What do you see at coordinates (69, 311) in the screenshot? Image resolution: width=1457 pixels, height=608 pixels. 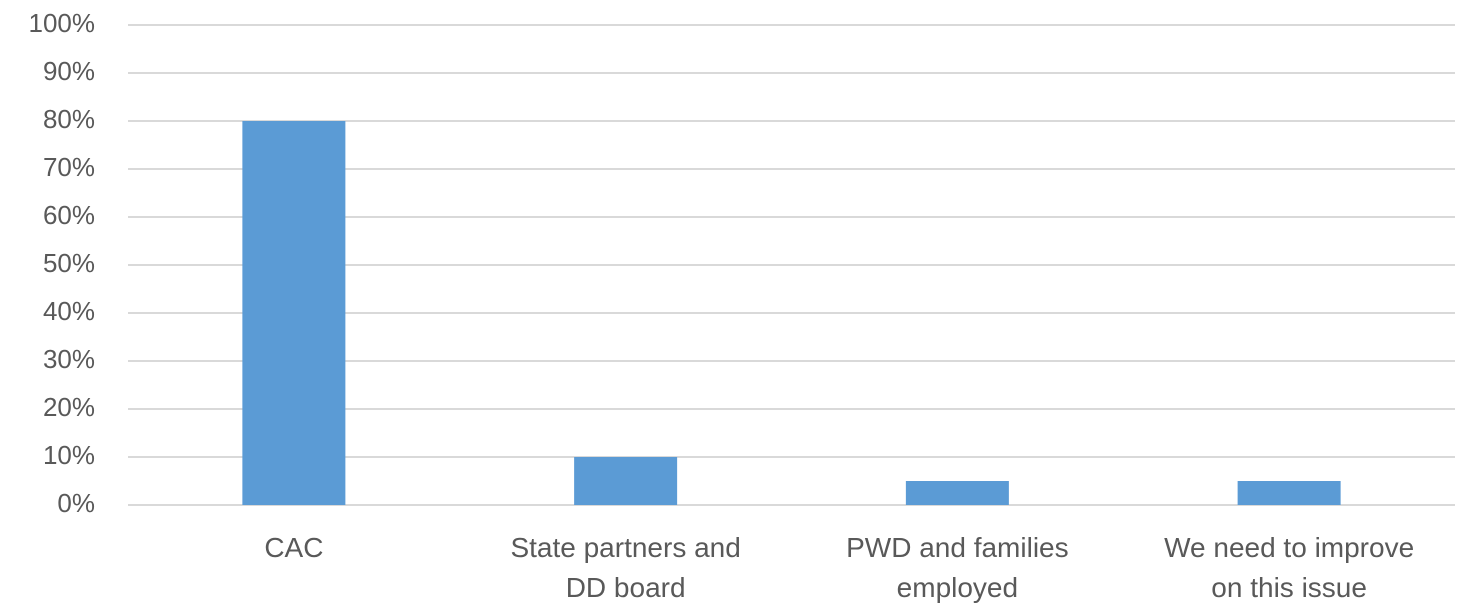 I see `y-tick-label: 40%` at bounding box center [69, 311].